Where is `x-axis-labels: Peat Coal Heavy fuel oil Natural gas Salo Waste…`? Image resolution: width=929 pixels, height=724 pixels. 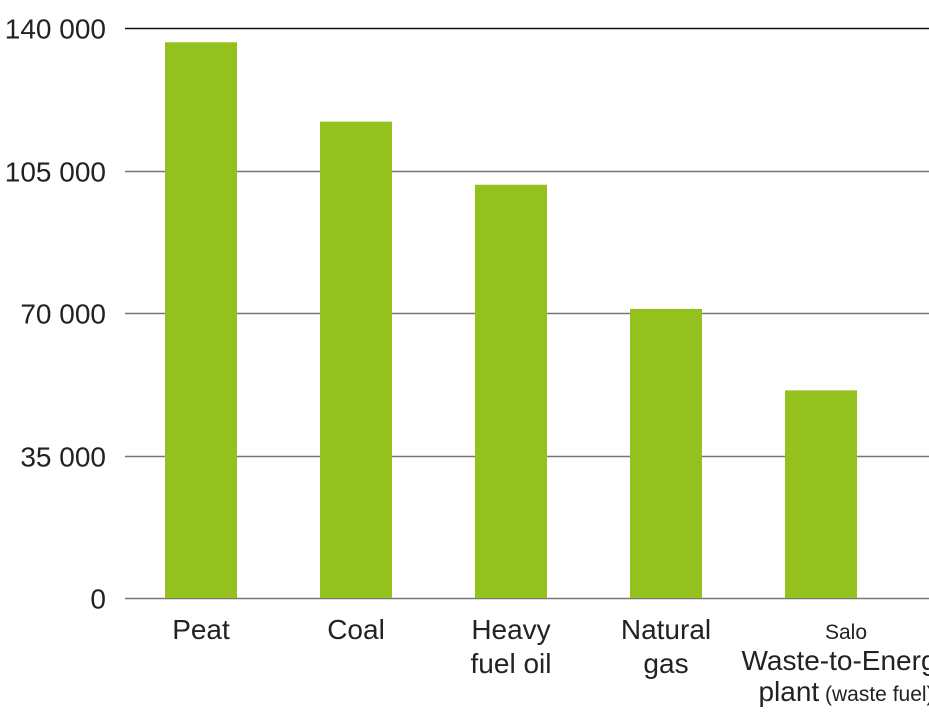 x-axis-labels: Peat Coal Heavy fuel oil Natural gas Salo Waste… is located at coordinates (550, 660).